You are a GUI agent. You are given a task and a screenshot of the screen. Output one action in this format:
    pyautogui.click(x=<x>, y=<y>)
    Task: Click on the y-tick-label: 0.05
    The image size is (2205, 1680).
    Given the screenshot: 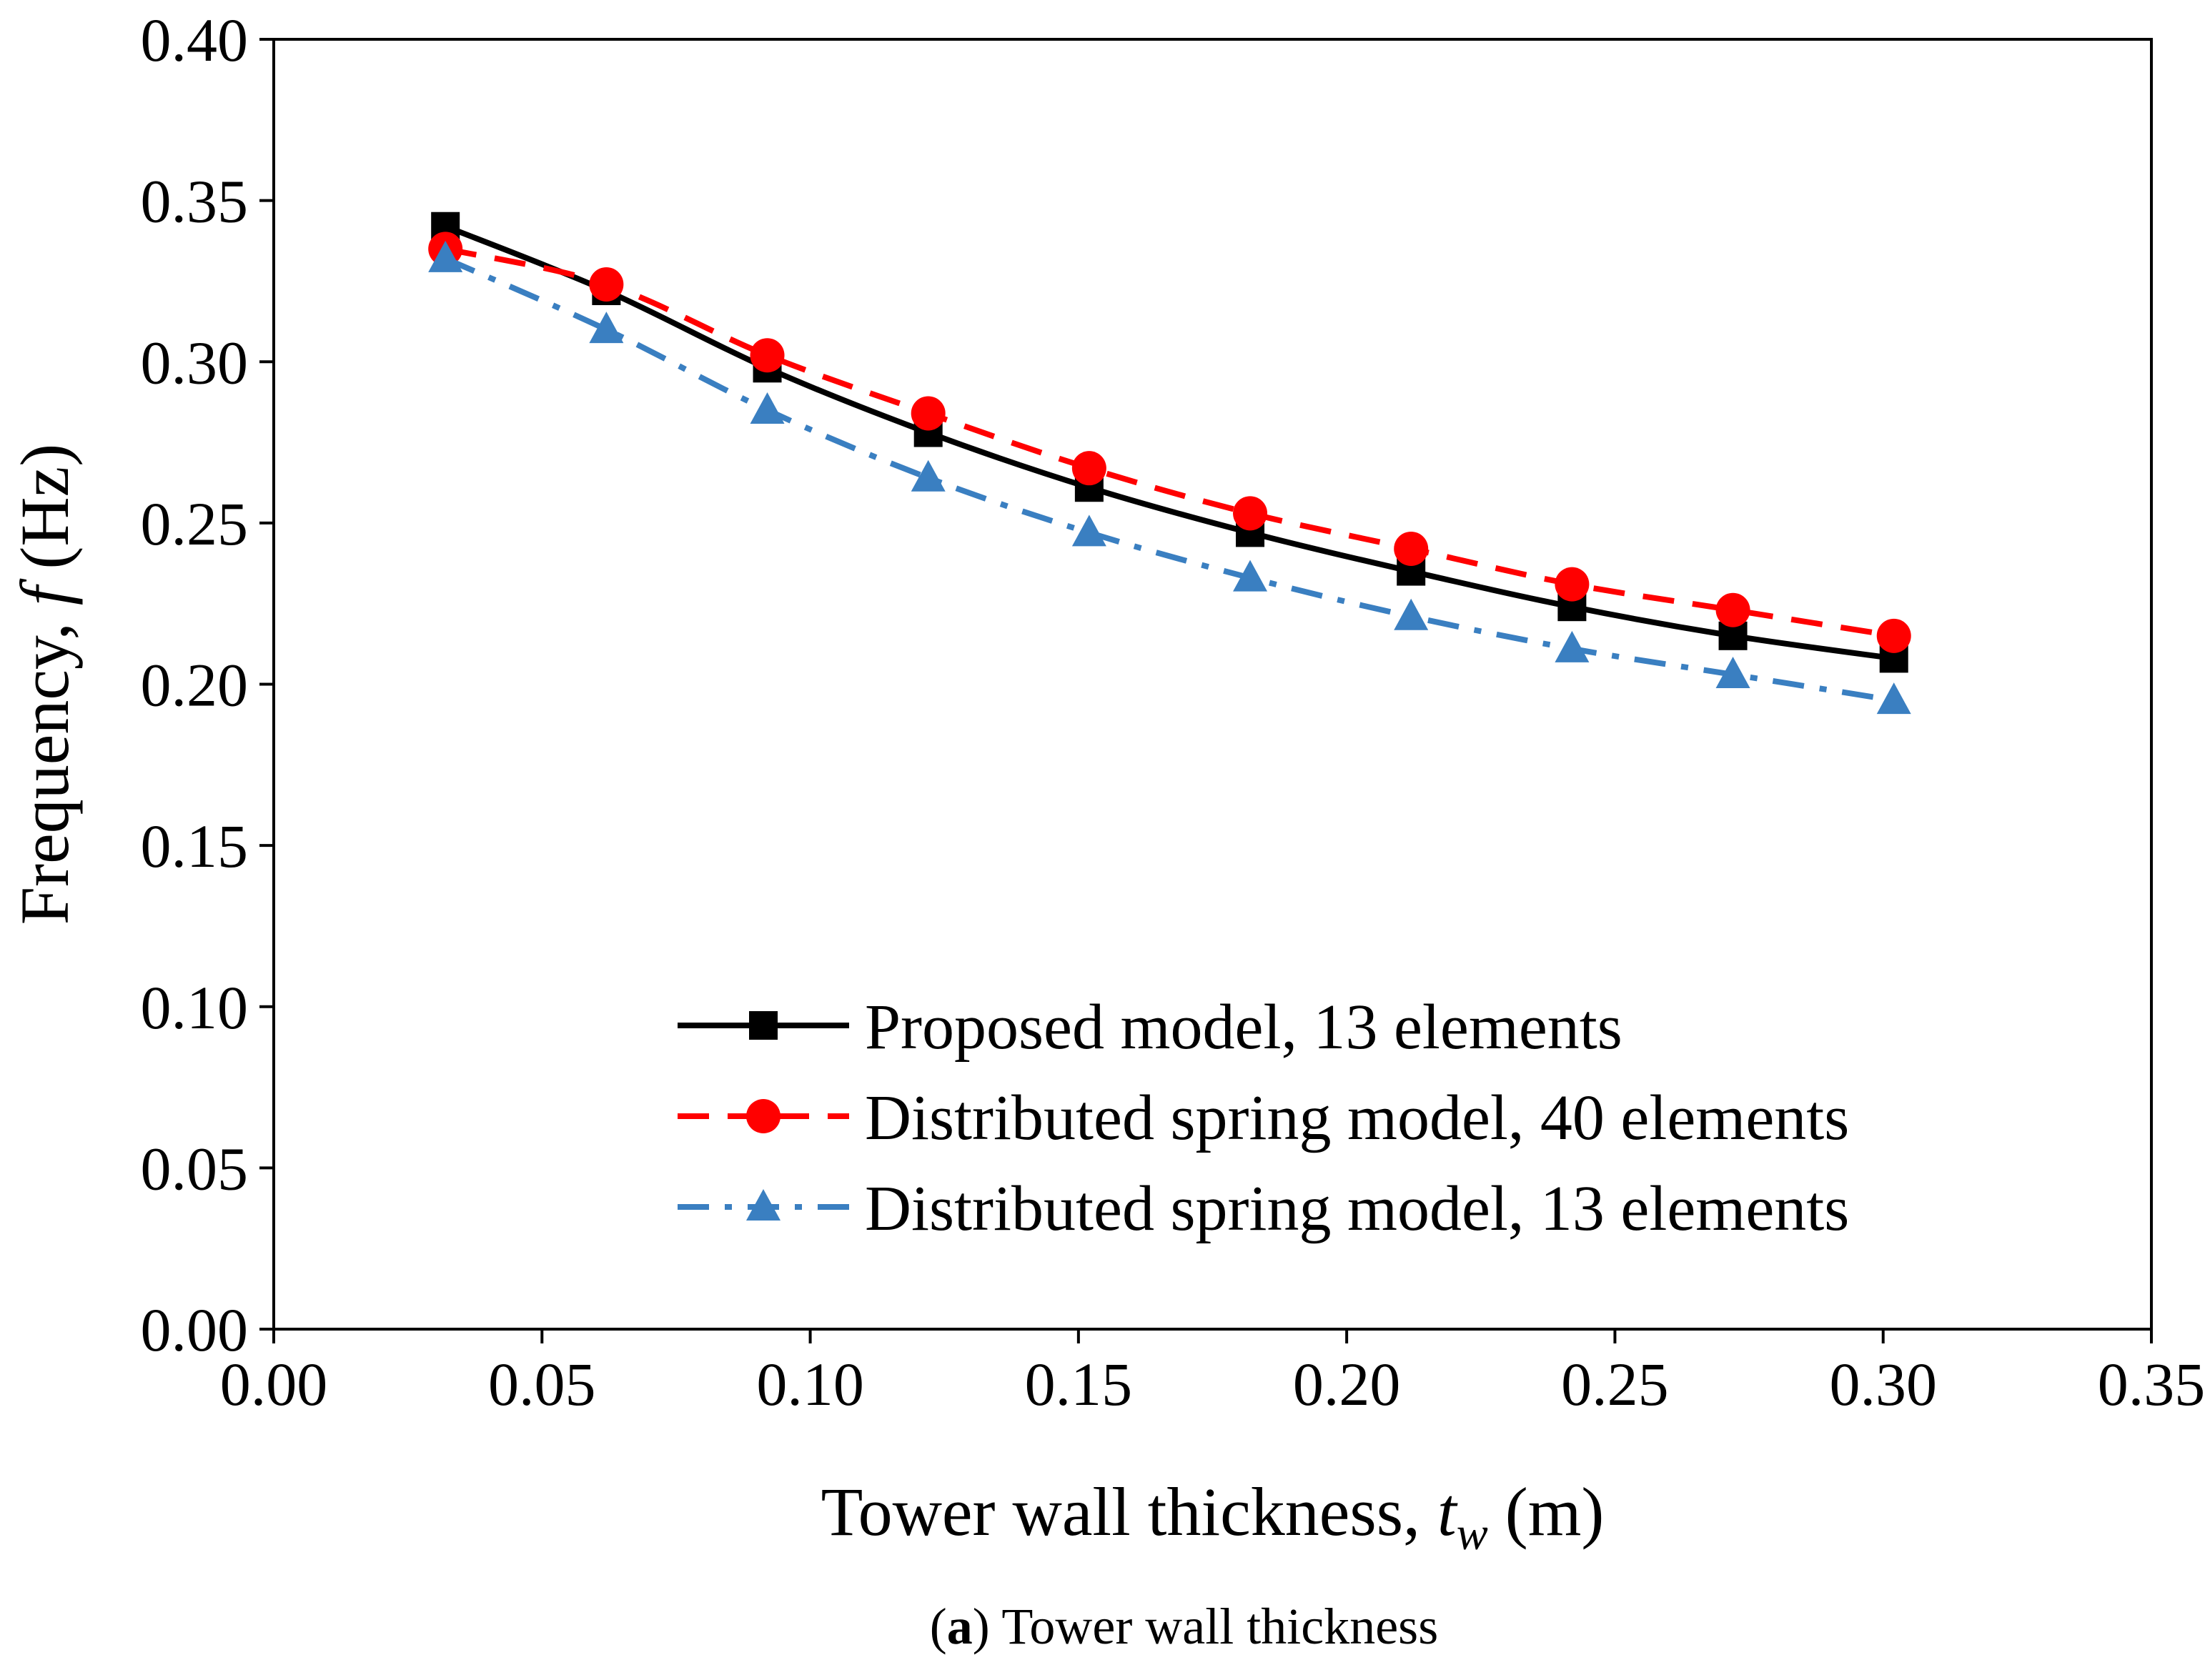 What is the action you would take?
    pyautogui.click(x=195, y=1168)
    